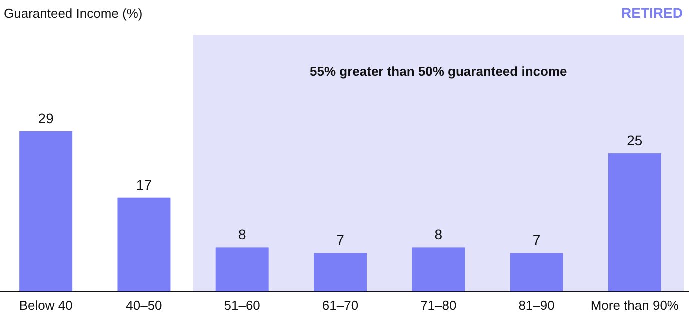 The height and width of the screenshot is (322, 689). Describe the element at coordinates (536, 305) in the screenshot. I see `x-tick-label: 81–90` at that location.